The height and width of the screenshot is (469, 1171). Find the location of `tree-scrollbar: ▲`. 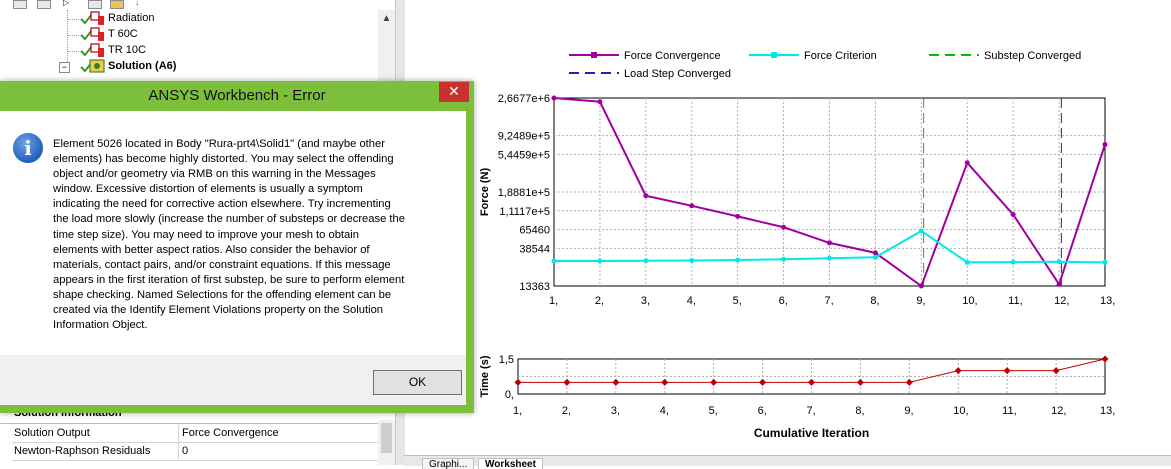

tree-scrollbar: ▲ is located at coordinates (386, 46).